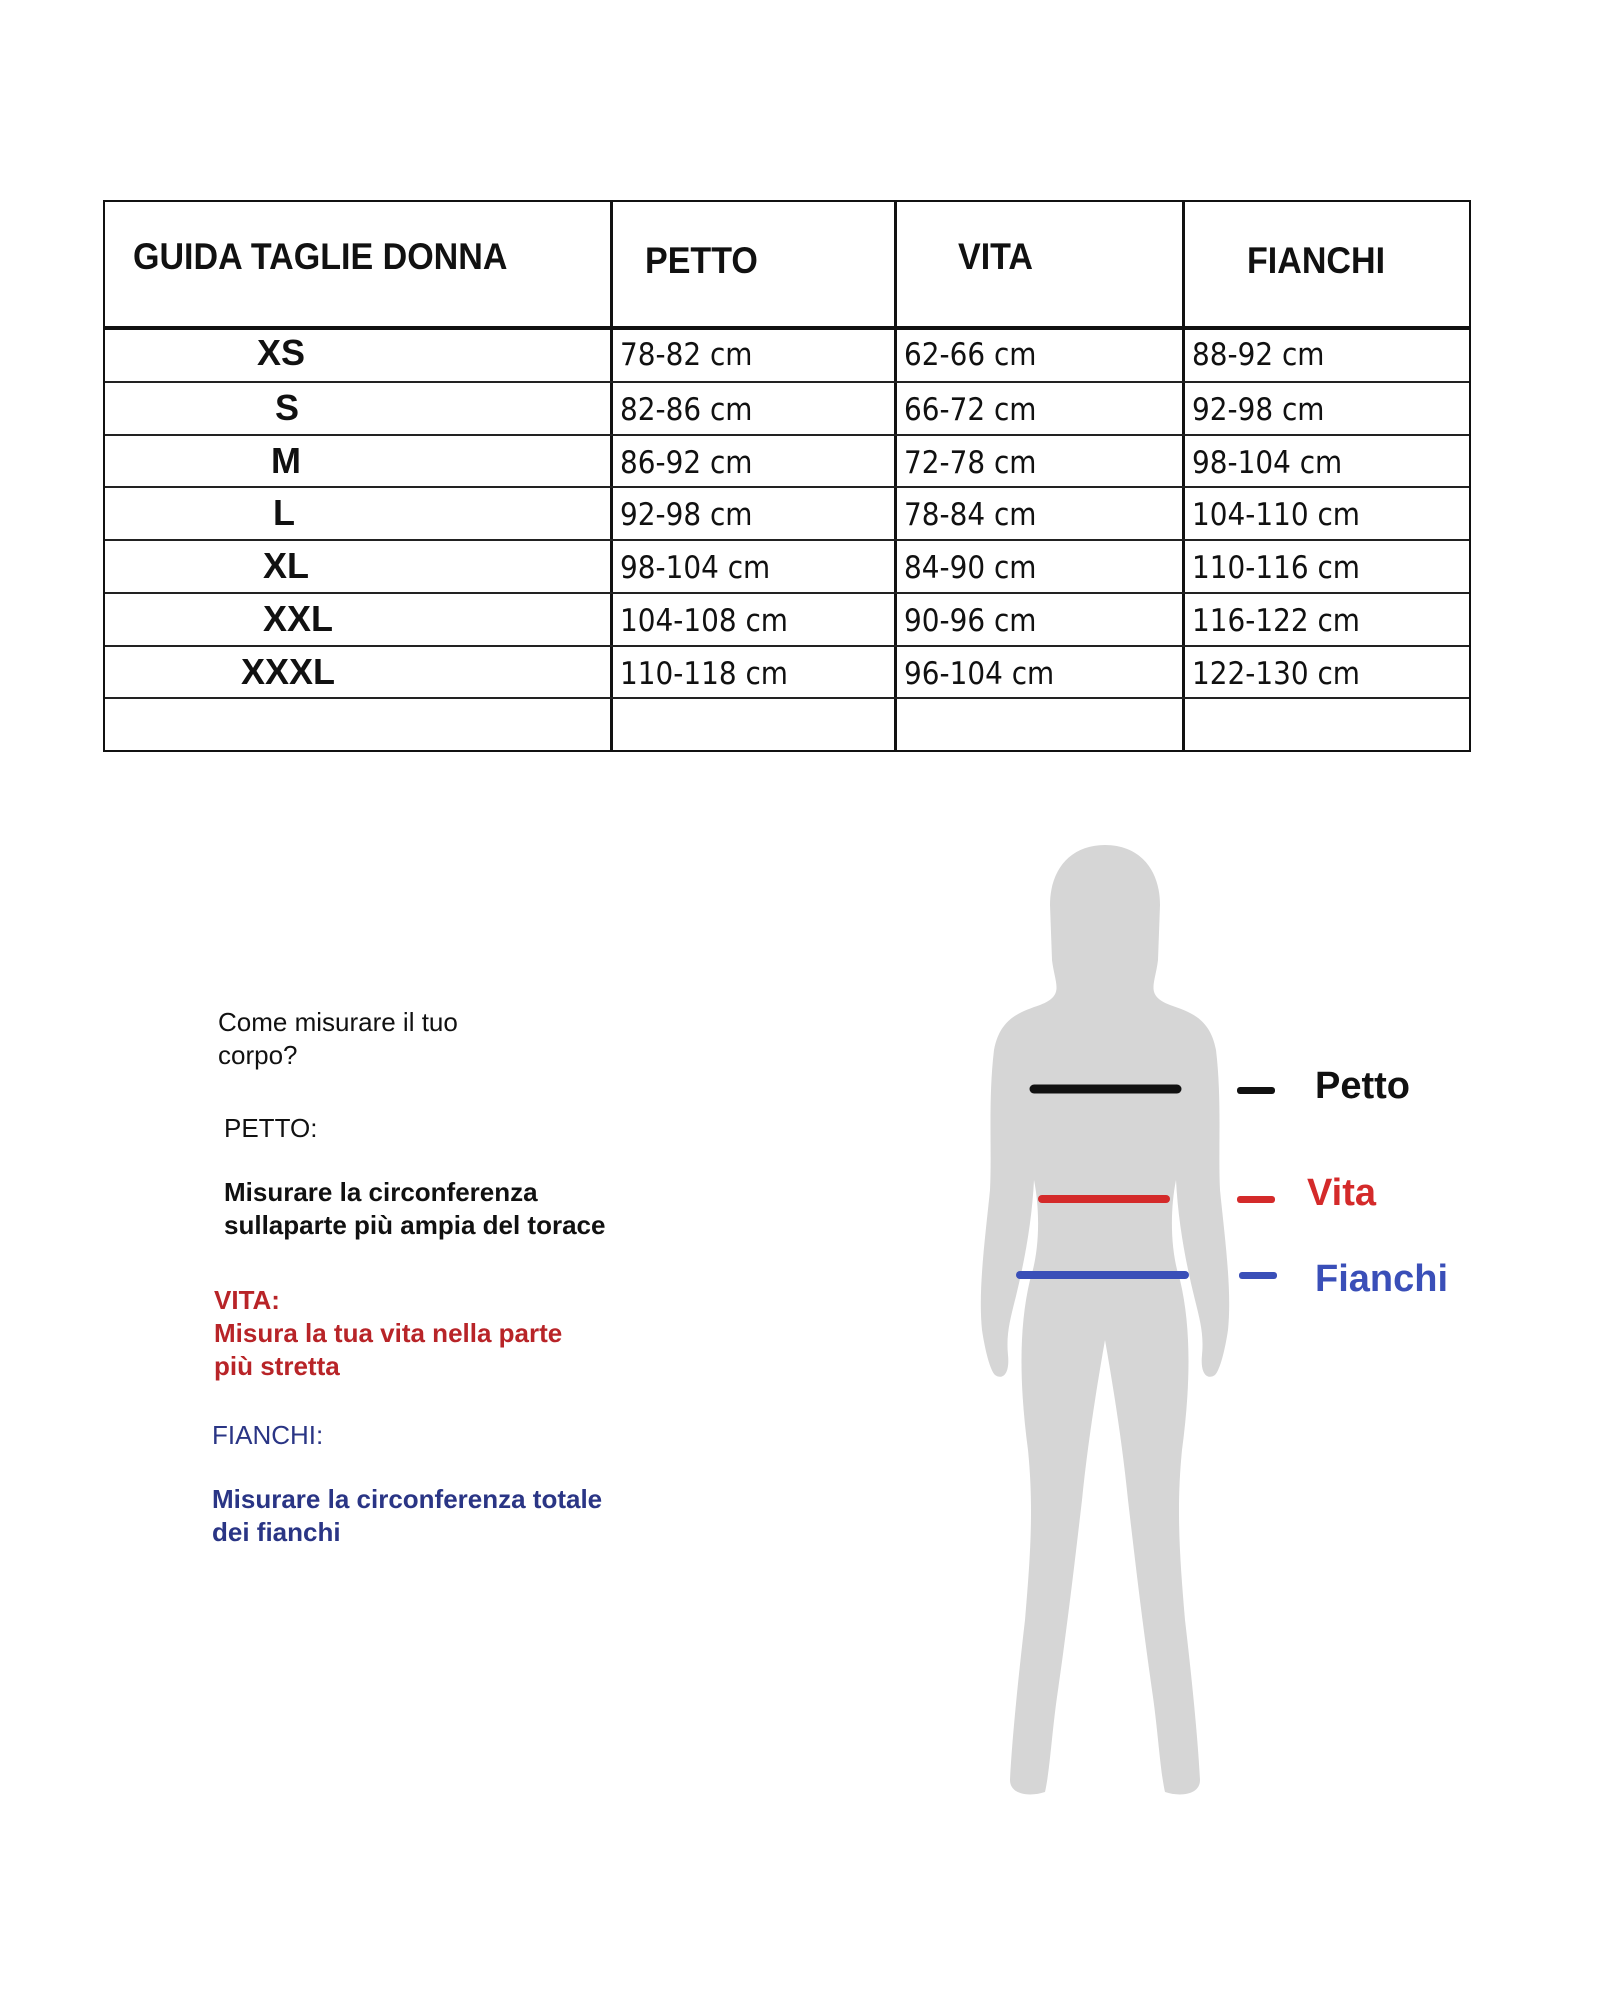 Image resolution: width=1600 pixels, height=2000 pixels. What do you see at coordinates (1276, 568) in the screenshot?
I see `fianchi-value: 110-116 cm` at bounding box center [1276, 568].